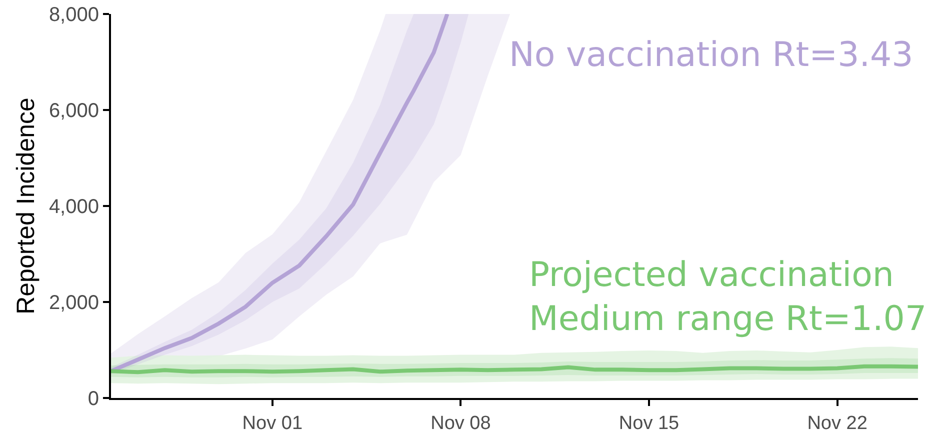 The image size is (946, 430). What do you see at coordinates (837, 421) in the screenshot?
I see `x-tick-label: Nov 22` at bounding box center [837, 421].